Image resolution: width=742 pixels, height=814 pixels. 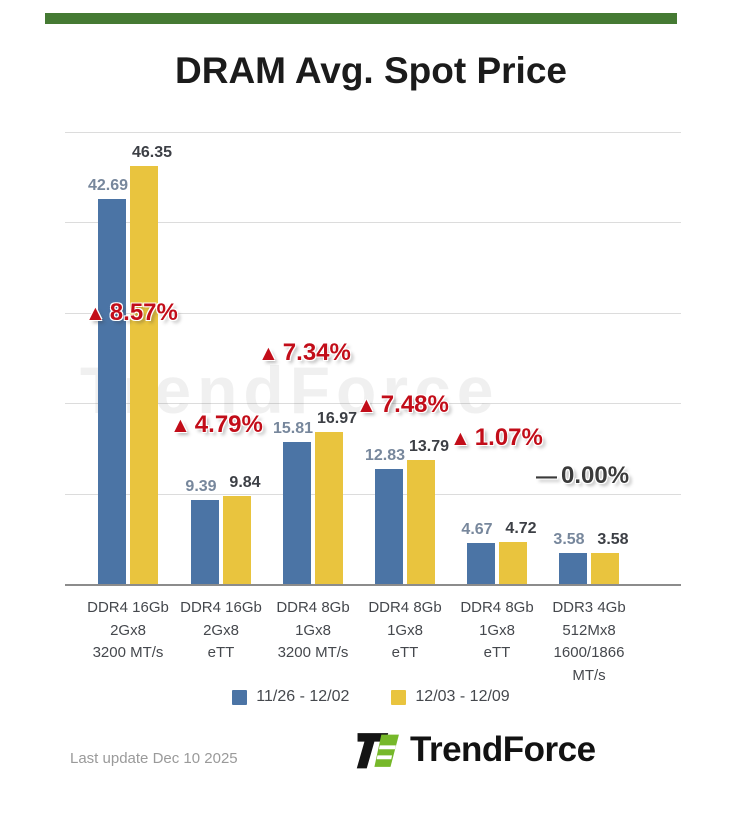 I want to click on chart-title: DRAM Avg. Spot Price, so click(x=371, y=70).